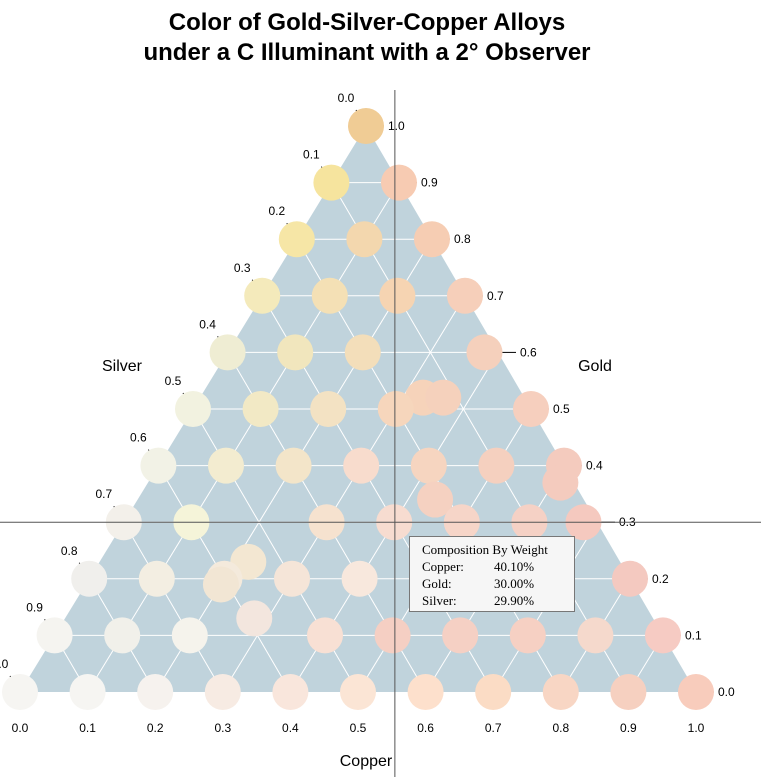  What do you see at coordinates (4, 664) in the screenshot?
I see `tick-label-silver: 1.0` at bounding box center [4, 664].